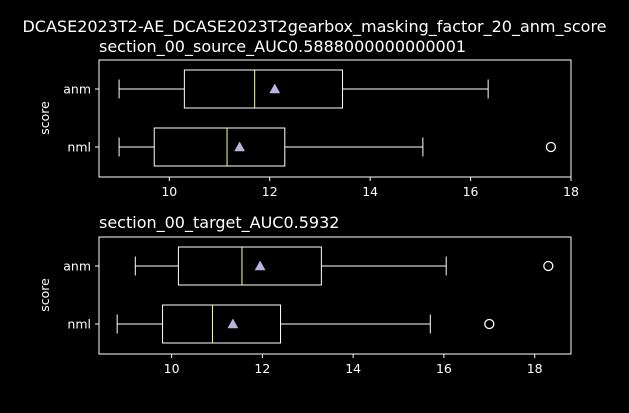 The height and width of the screenshot is (413, 629). I want to click on subplot-title: section_00_target_AUC0.5932, so click(219, 223).